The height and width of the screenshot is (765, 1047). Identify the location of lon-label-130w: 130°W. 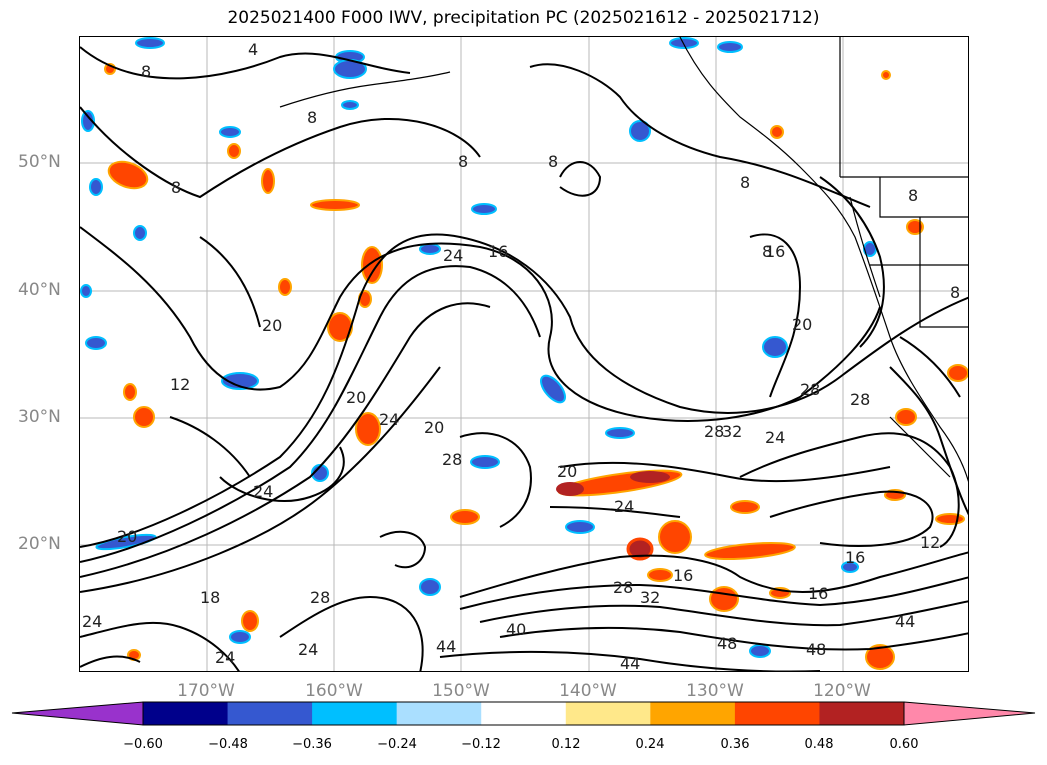
(715, 691).